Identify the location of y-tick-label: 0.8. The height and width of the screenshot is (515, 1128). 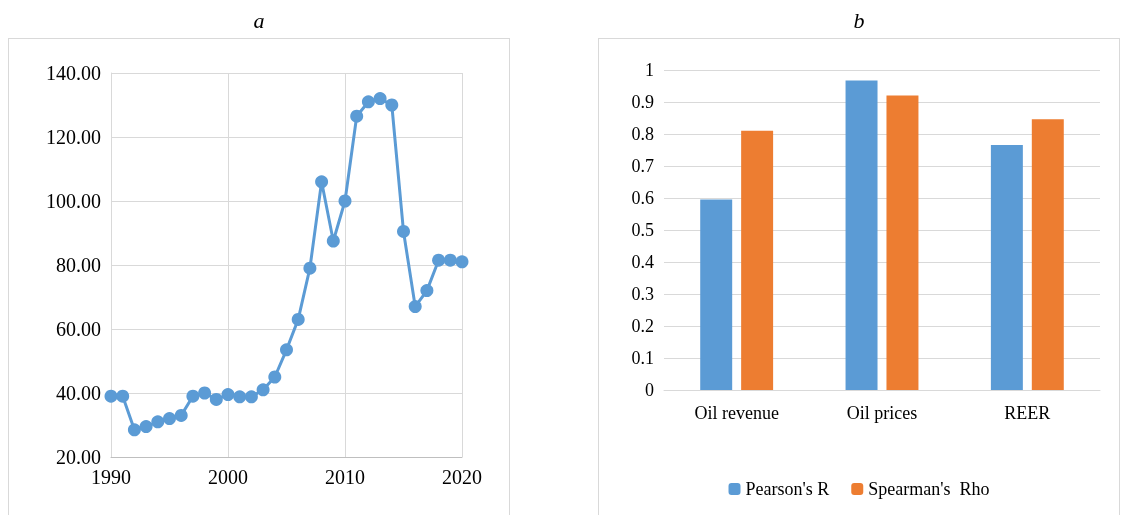
(642, 134).